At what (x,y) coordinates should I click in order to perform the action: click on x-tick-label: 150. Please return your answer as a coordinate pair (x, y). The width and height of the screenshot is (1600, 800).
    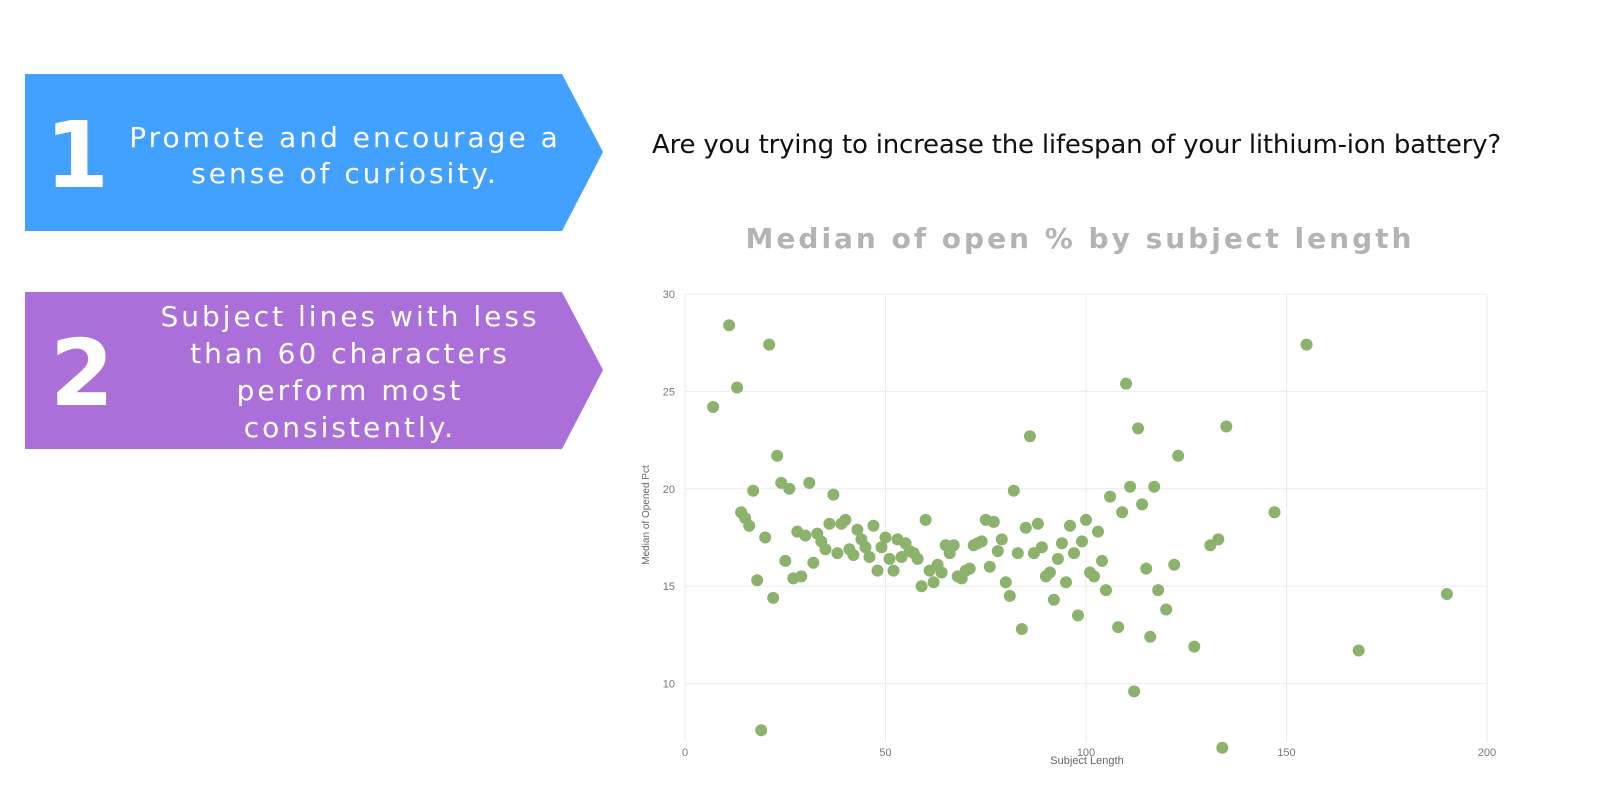
    Looking at the image, I should click on (1286, 753).